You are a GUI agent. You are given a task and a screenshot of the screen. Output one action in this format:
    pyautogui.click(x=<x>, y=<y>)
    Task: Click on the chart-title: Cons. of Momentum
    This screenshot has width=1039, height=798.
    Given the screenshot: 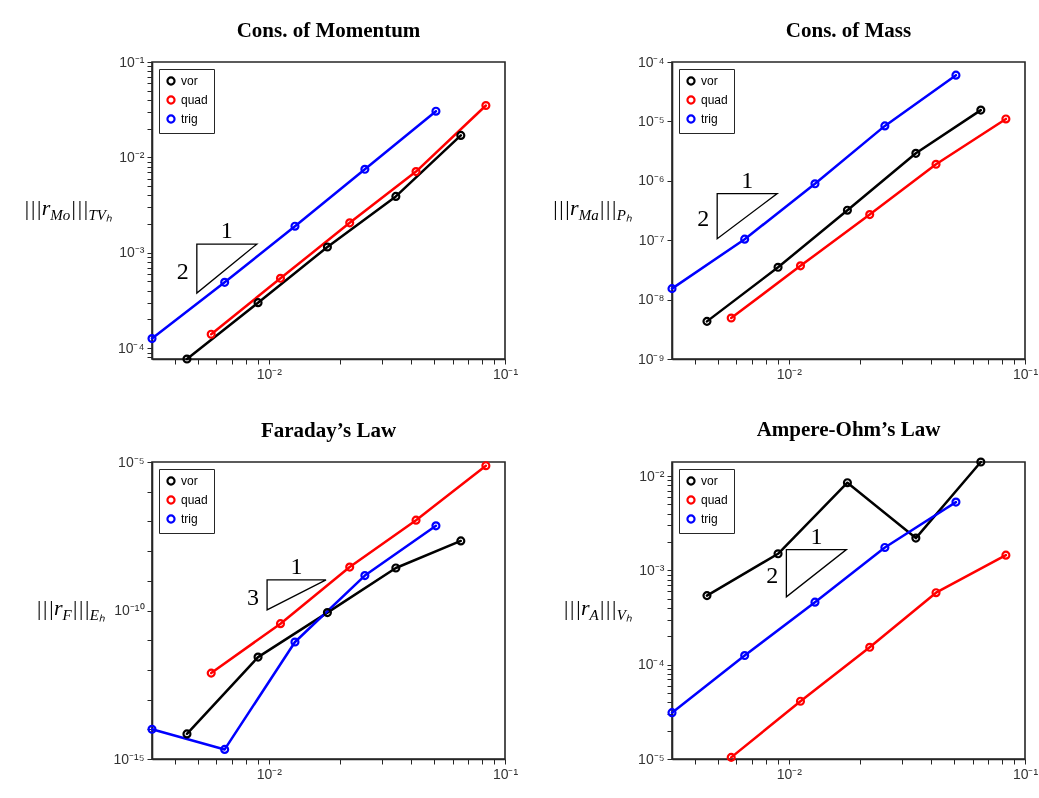 What is the action you would take?
    pyautogui.click(x=328, y=30)
    